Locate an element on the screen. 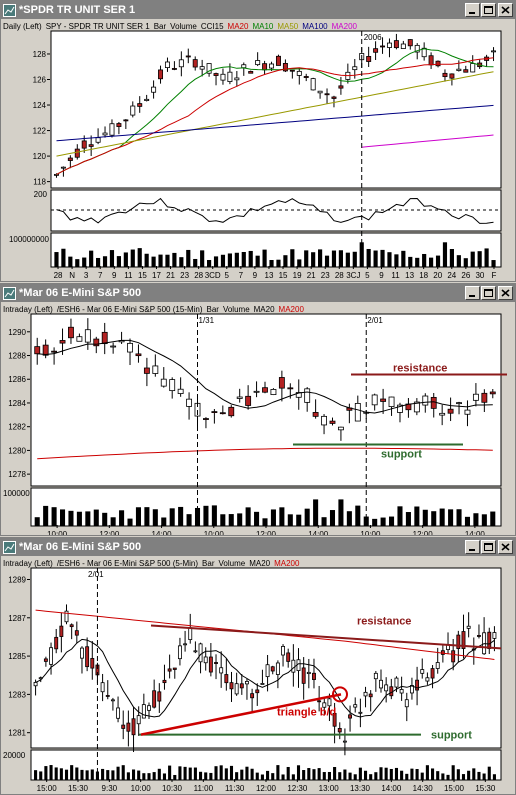 Image resolution: width=516 pixels, height=795 pixels. time-axis-label: 14:00 is located at coordinates (318, 532).